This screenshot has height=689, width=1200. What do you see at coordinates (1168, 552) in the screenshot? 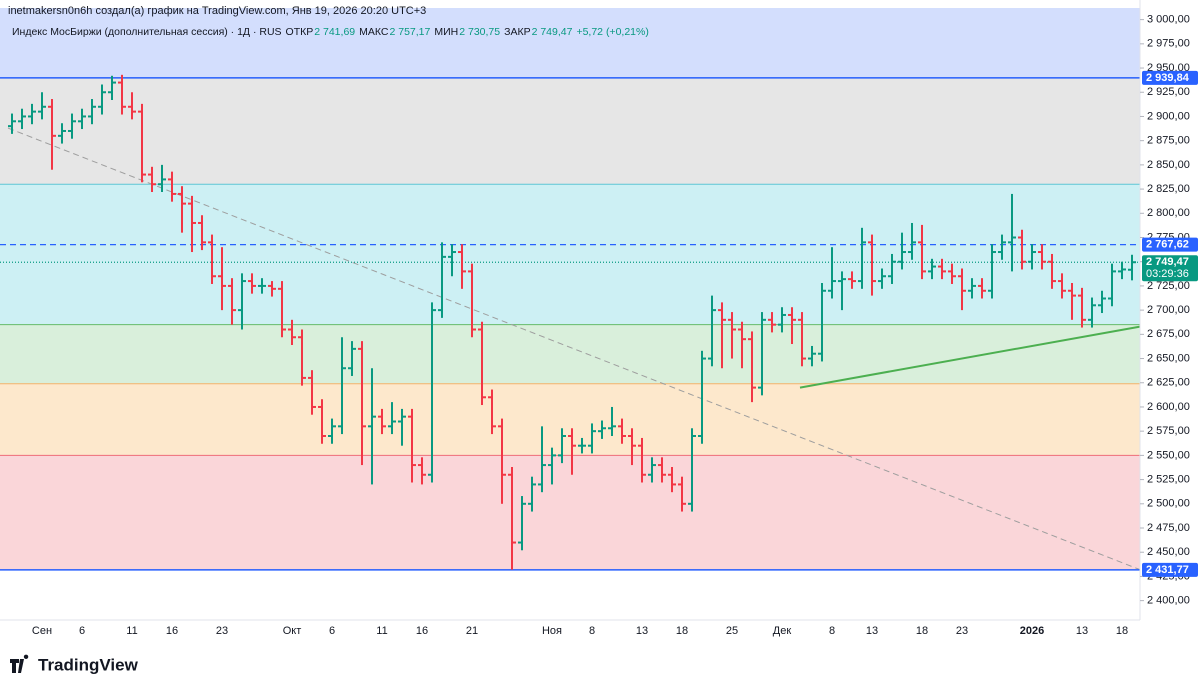
I see `y-tick-label: 2 450,00` at bounding box center [1168, 552].